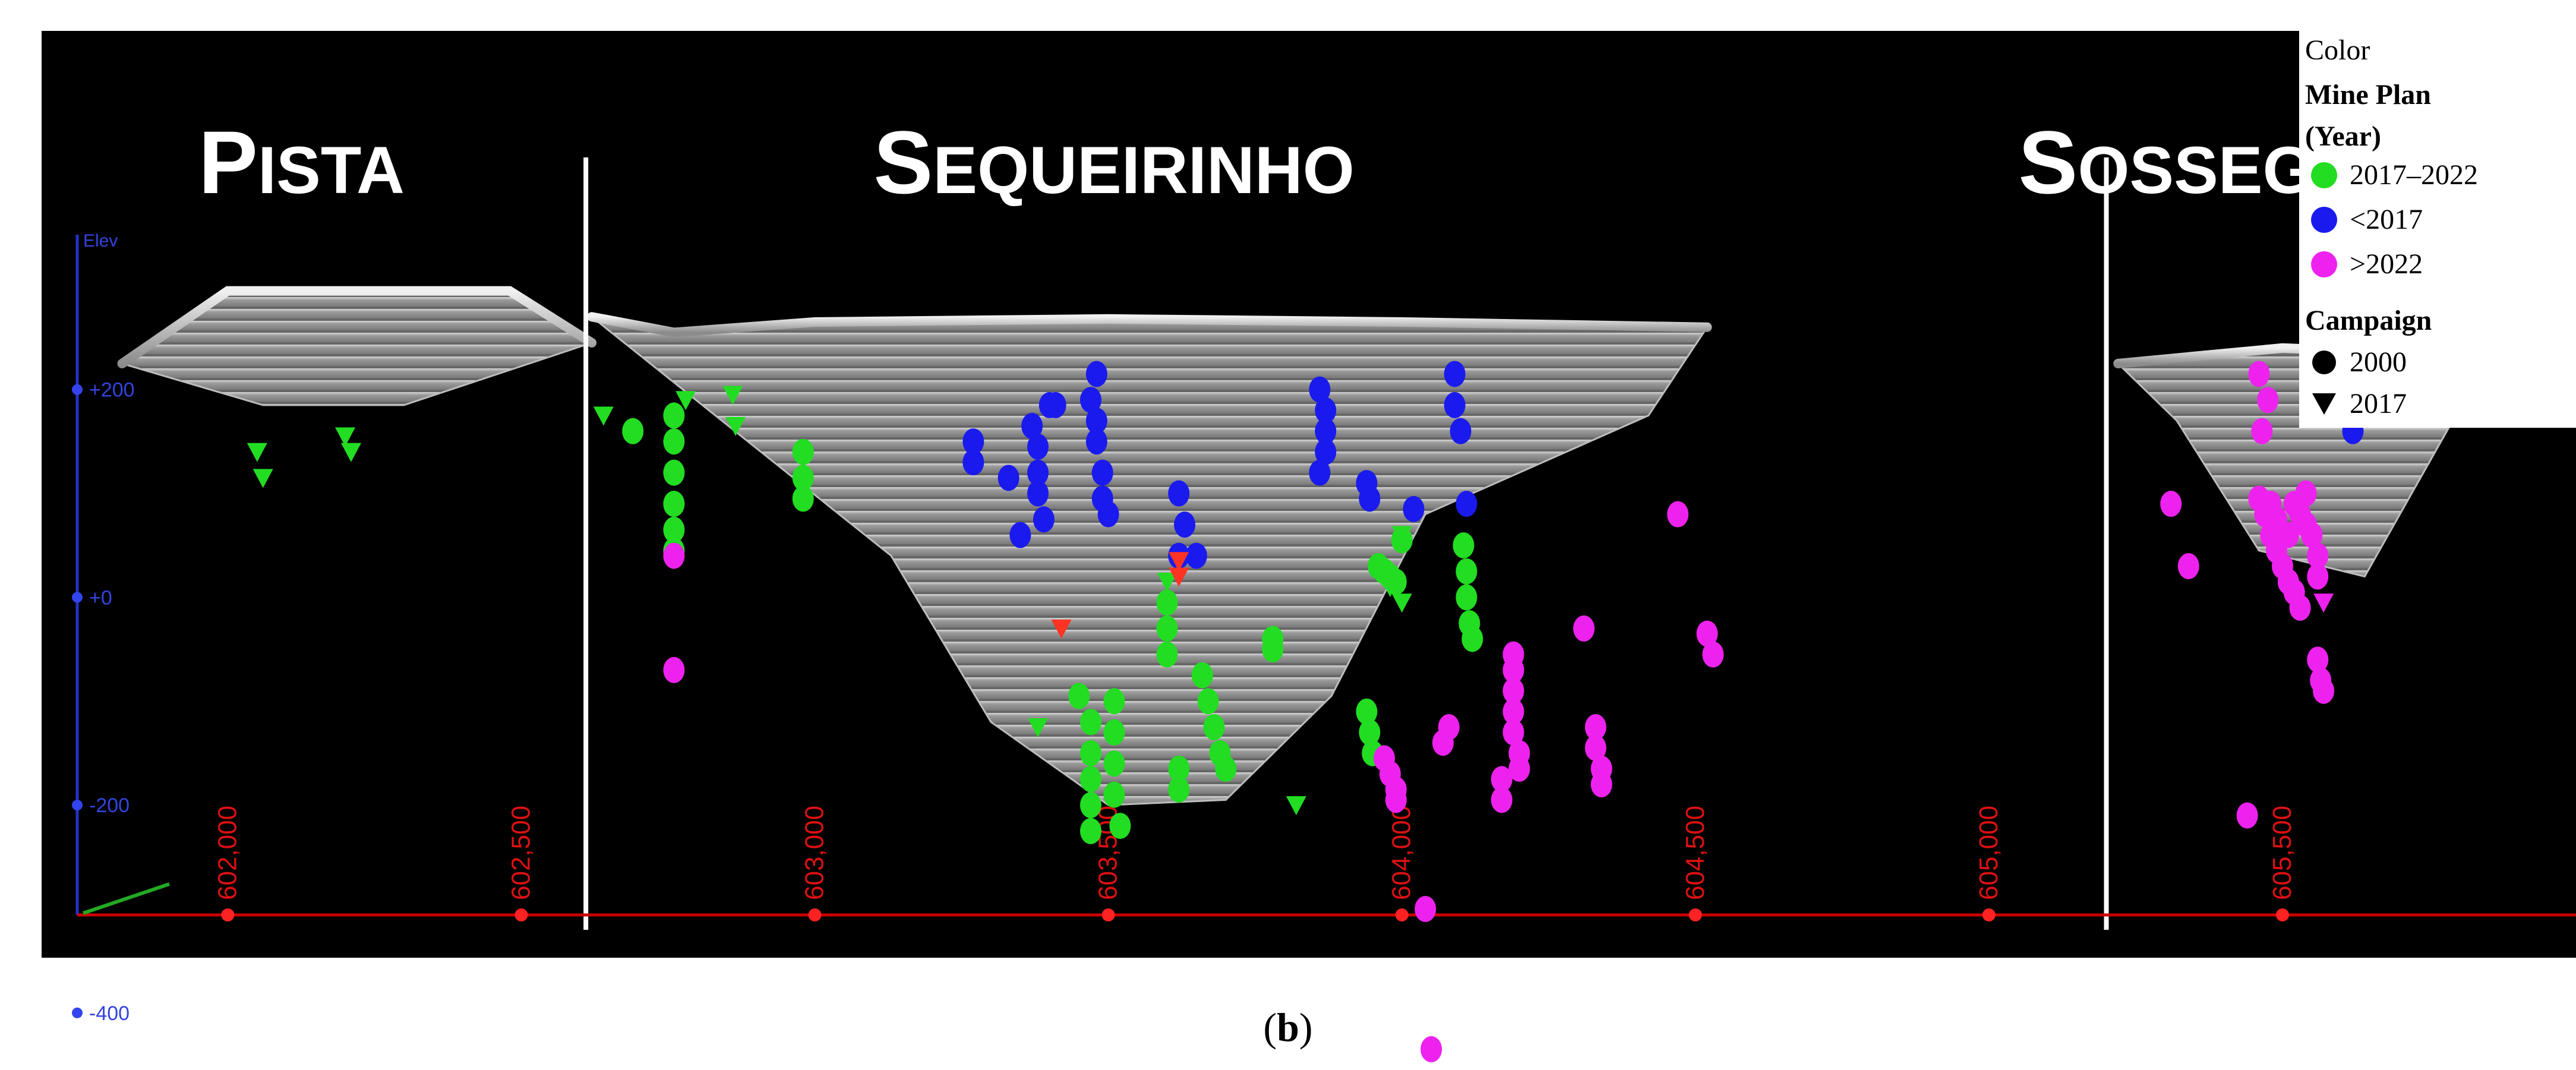 This screenshot has height=1070, width=2576. Describe the element at coordinates (2414, 175) in the screenshot. I see `legend-plan-label: 2017–2022` at that location.